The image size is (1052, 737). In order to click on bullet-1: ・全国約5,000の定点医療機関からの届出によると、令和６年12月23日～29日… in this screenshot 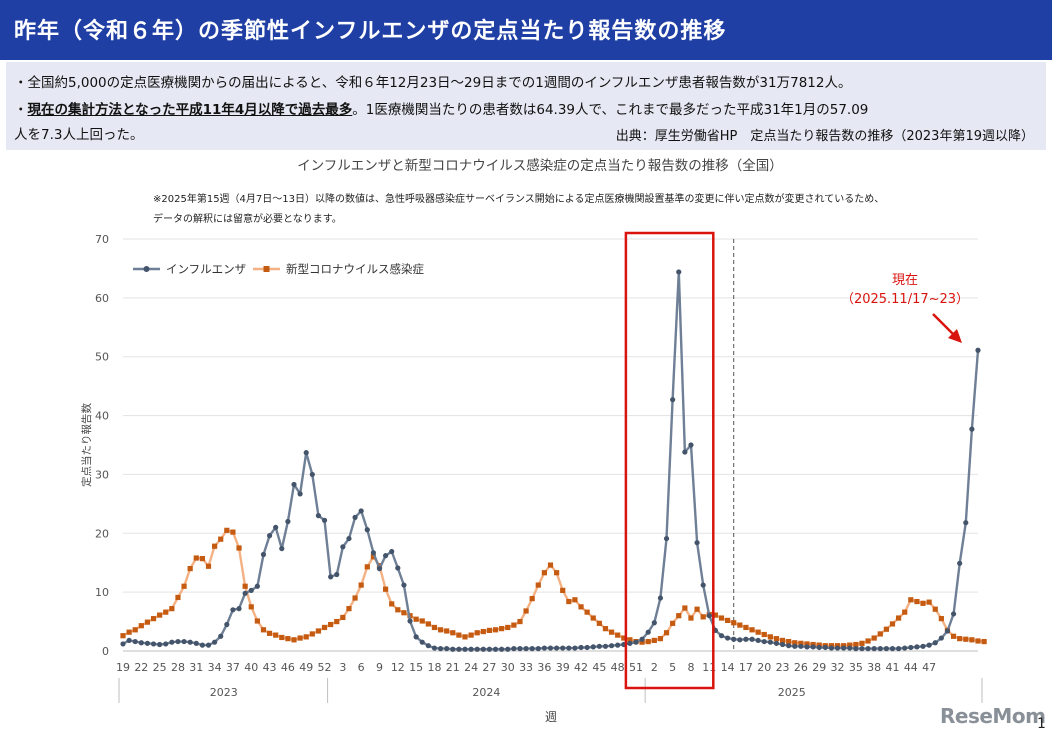, I will do `click(433, 83)`.